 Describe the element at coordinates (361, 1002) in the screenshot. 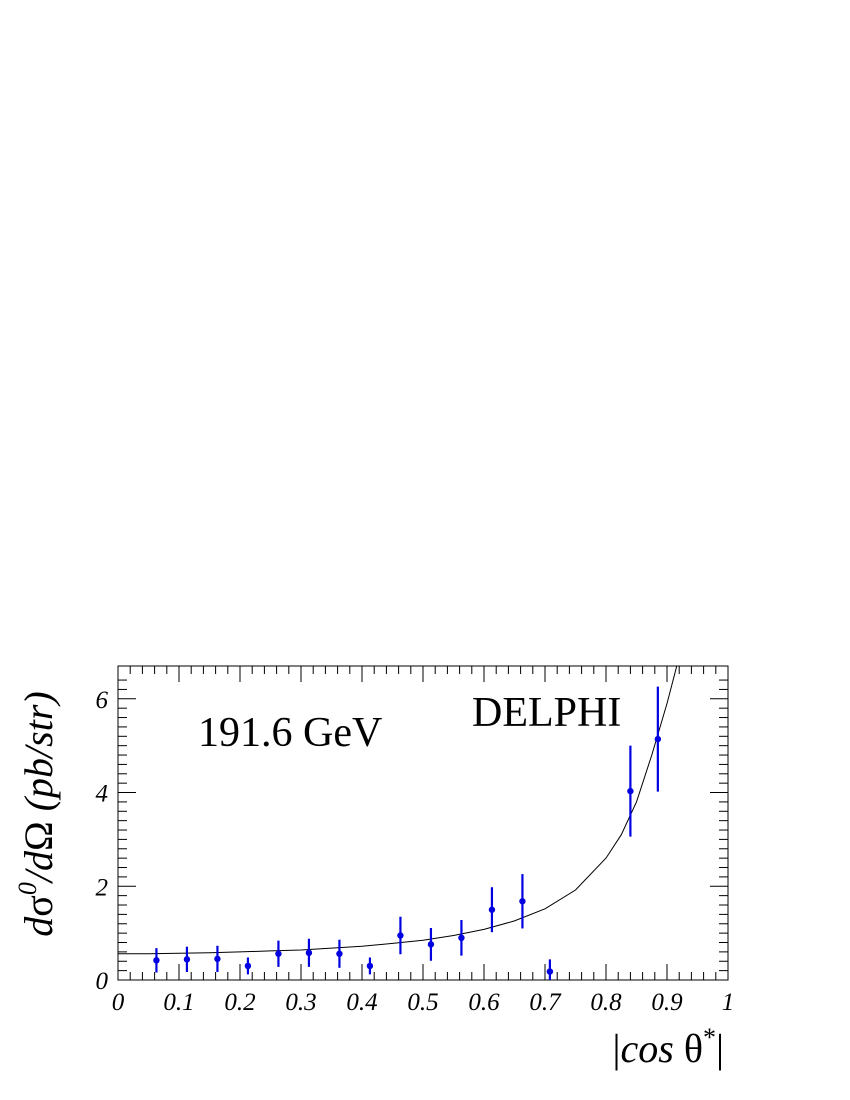

I see `x-tick-label: 0.4` at that location.